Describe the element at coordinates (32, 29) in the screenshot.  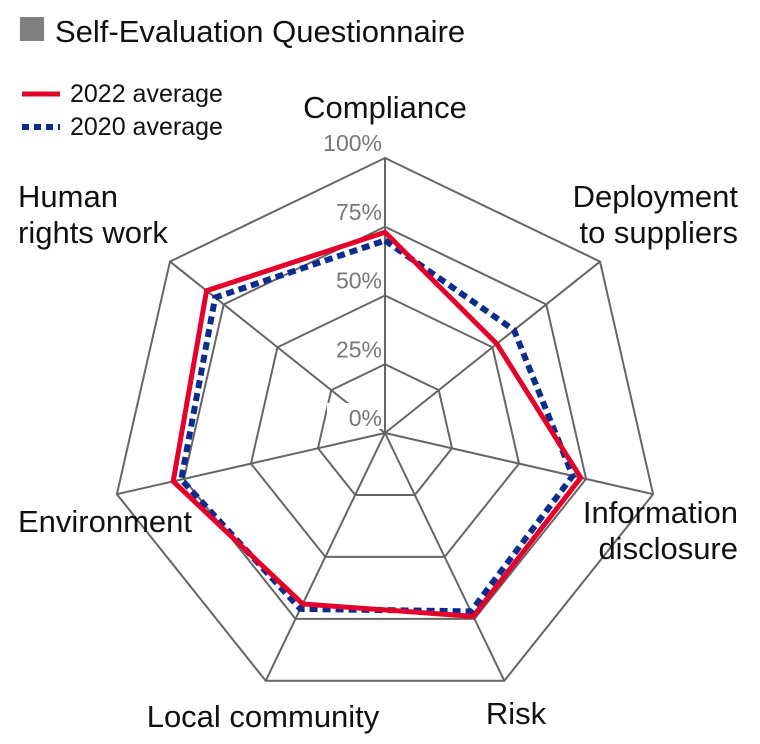
I see `title-marker` at that location.